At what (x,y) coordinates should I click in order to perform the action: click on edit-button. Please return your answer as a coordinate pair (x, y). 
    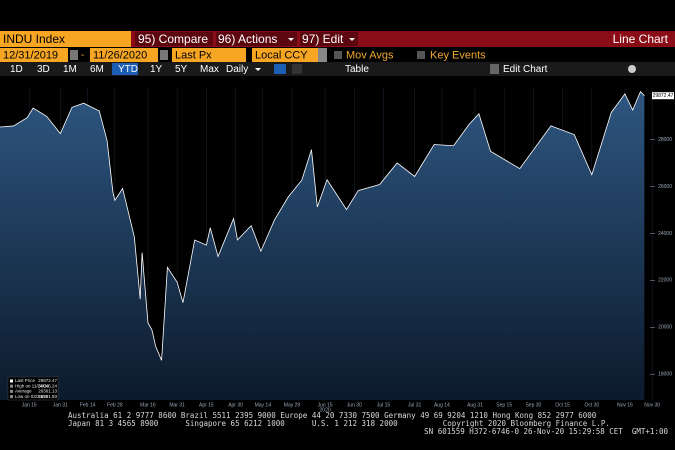
    Looking at the image, I should click on (329, 39).